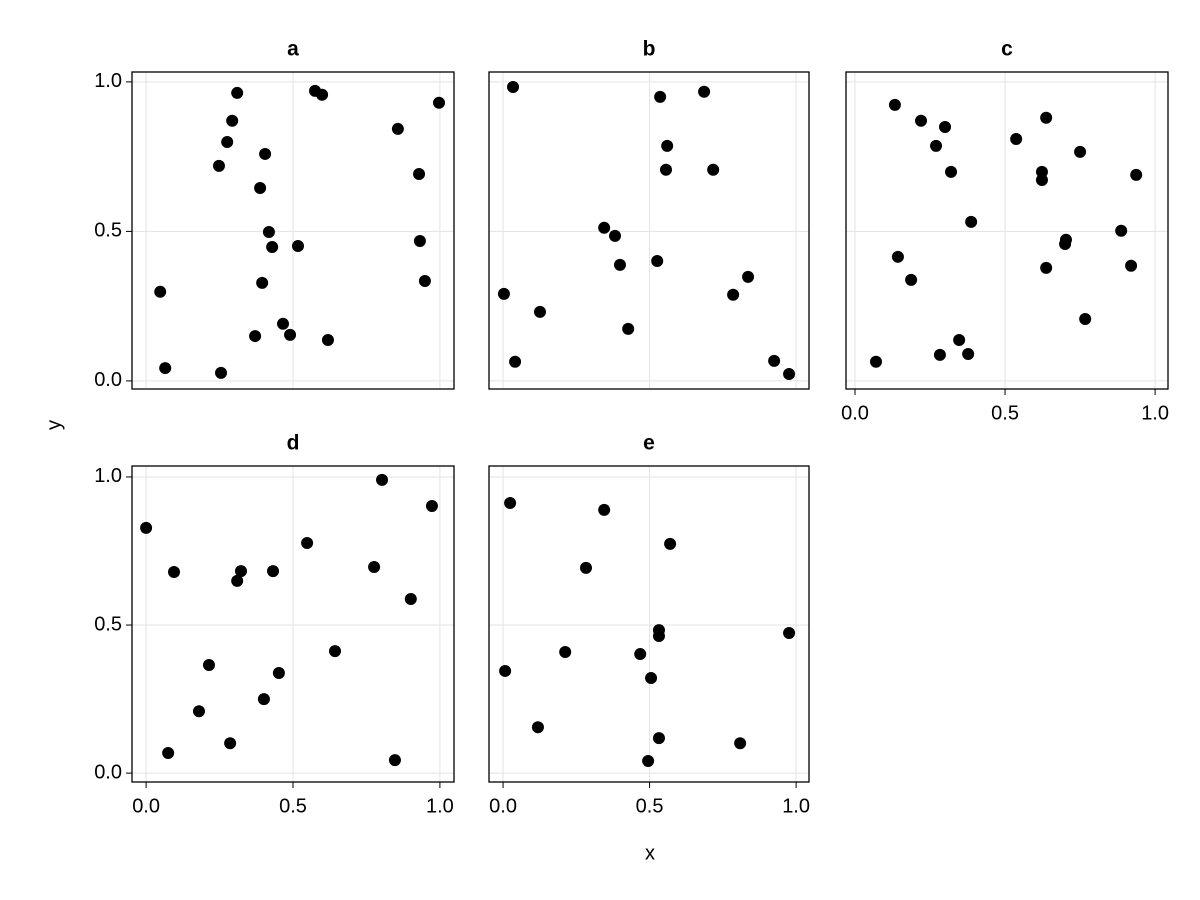  What do you see at coordinates (649, 49) in the screenshot?
I see `panel-title: b` at bounding box center [649, 49].